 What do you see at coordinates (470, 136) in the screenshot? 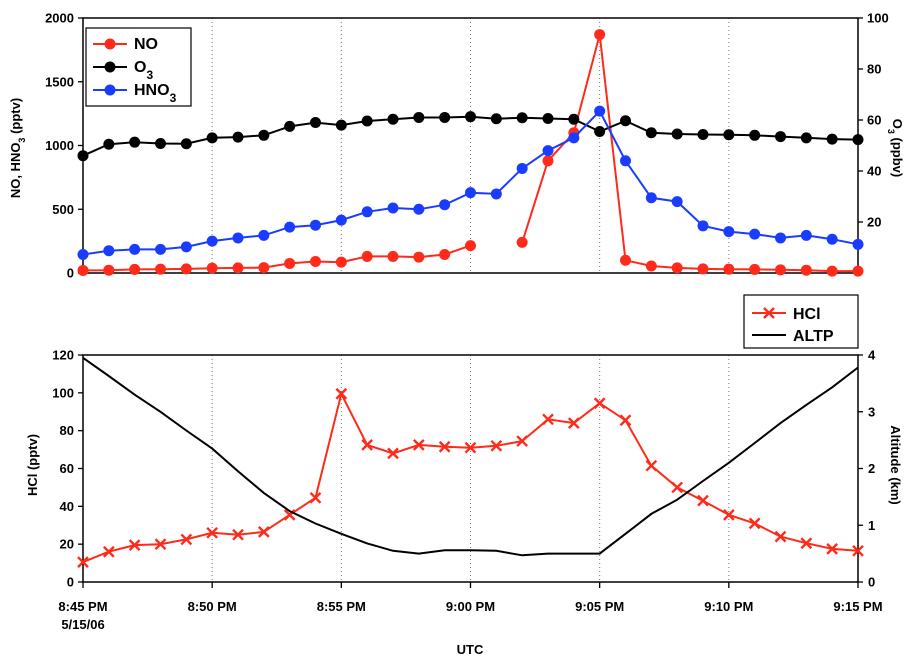
I see `series-o3` at bounding box center [470, 136].